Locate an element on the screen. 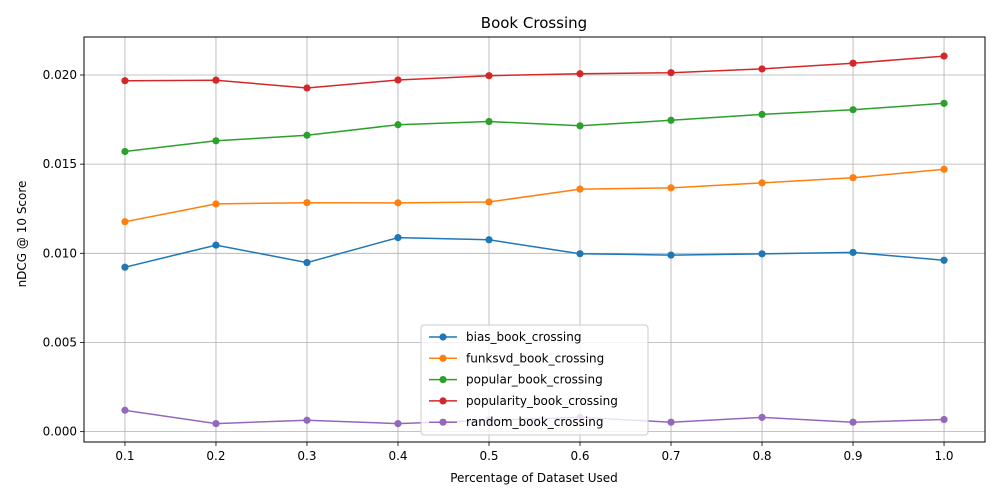  legend-item: funksvd_book_crossing is located at coordinates (516, 358).